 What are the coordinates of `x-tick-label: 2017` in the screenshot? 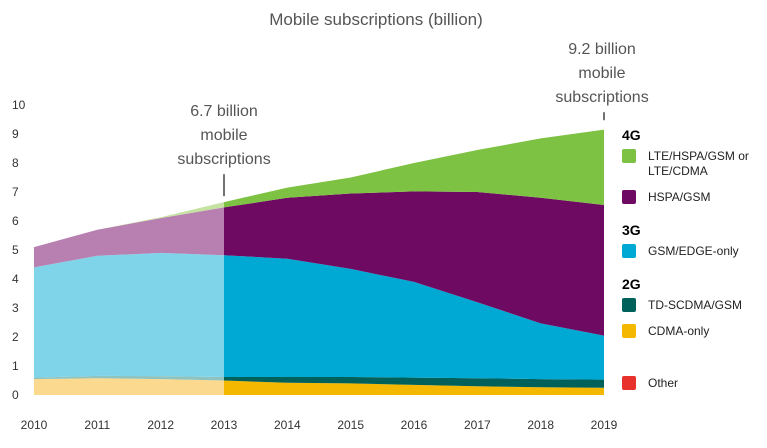 It's located at (477, 425).